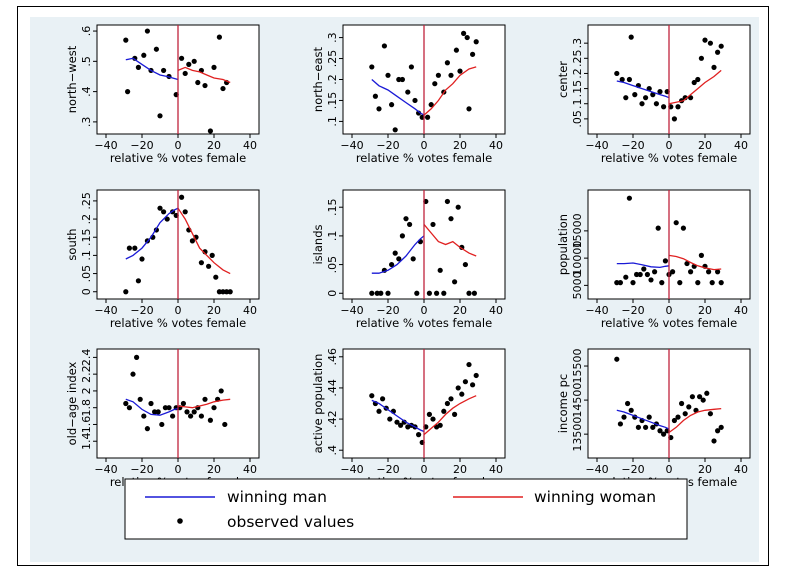  I want to click on y-tick-label: 15000, so click(577, 230).